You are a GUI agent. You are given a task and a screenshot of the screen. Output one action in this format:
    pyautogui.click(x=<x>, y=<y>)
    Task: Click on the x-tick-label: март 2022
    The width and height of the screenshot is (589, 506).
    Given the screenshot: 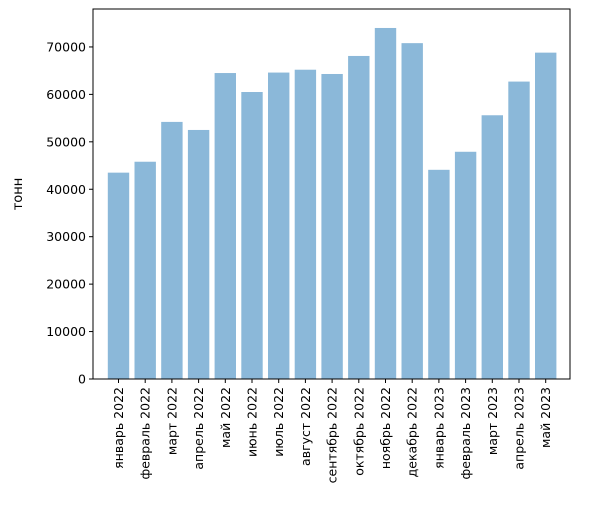 What is the action you would take?
    pyautogui.click(x=171, y=421)
    